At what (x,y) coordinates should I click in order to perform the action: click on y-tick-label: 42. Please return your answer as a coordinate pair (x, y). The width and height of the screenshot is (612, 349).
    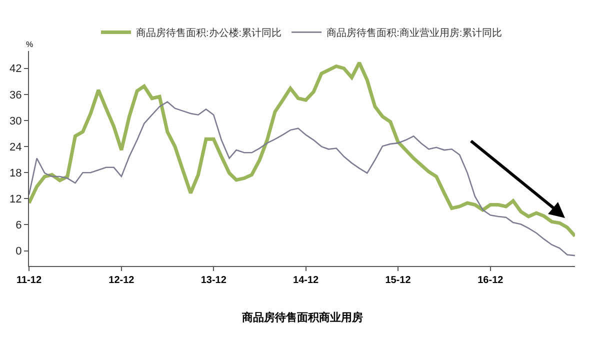
    Looking at the image, I should click on (16, 69).